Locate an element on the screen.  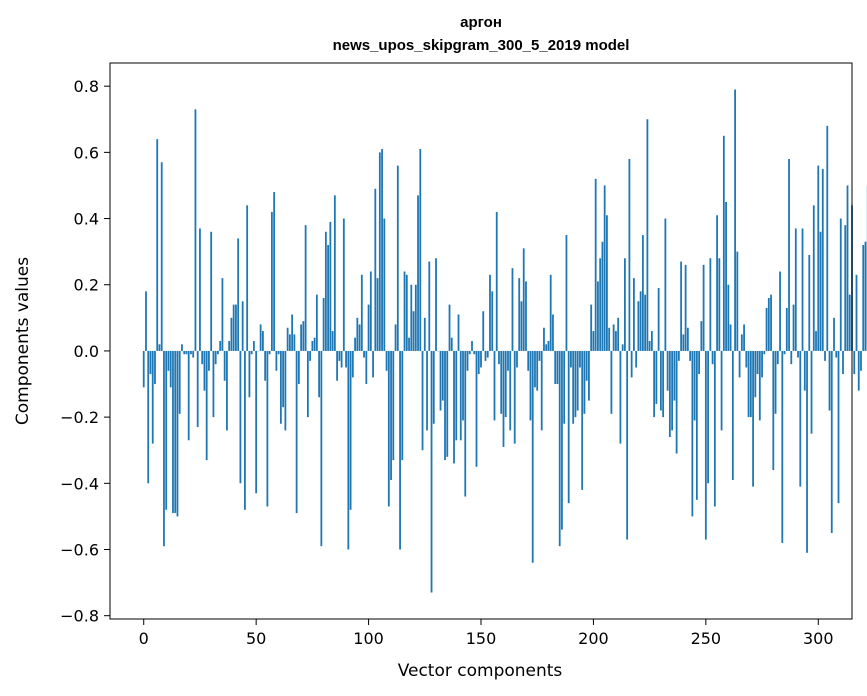
x-tick-label: 150 is located at coordinates (481, 638).